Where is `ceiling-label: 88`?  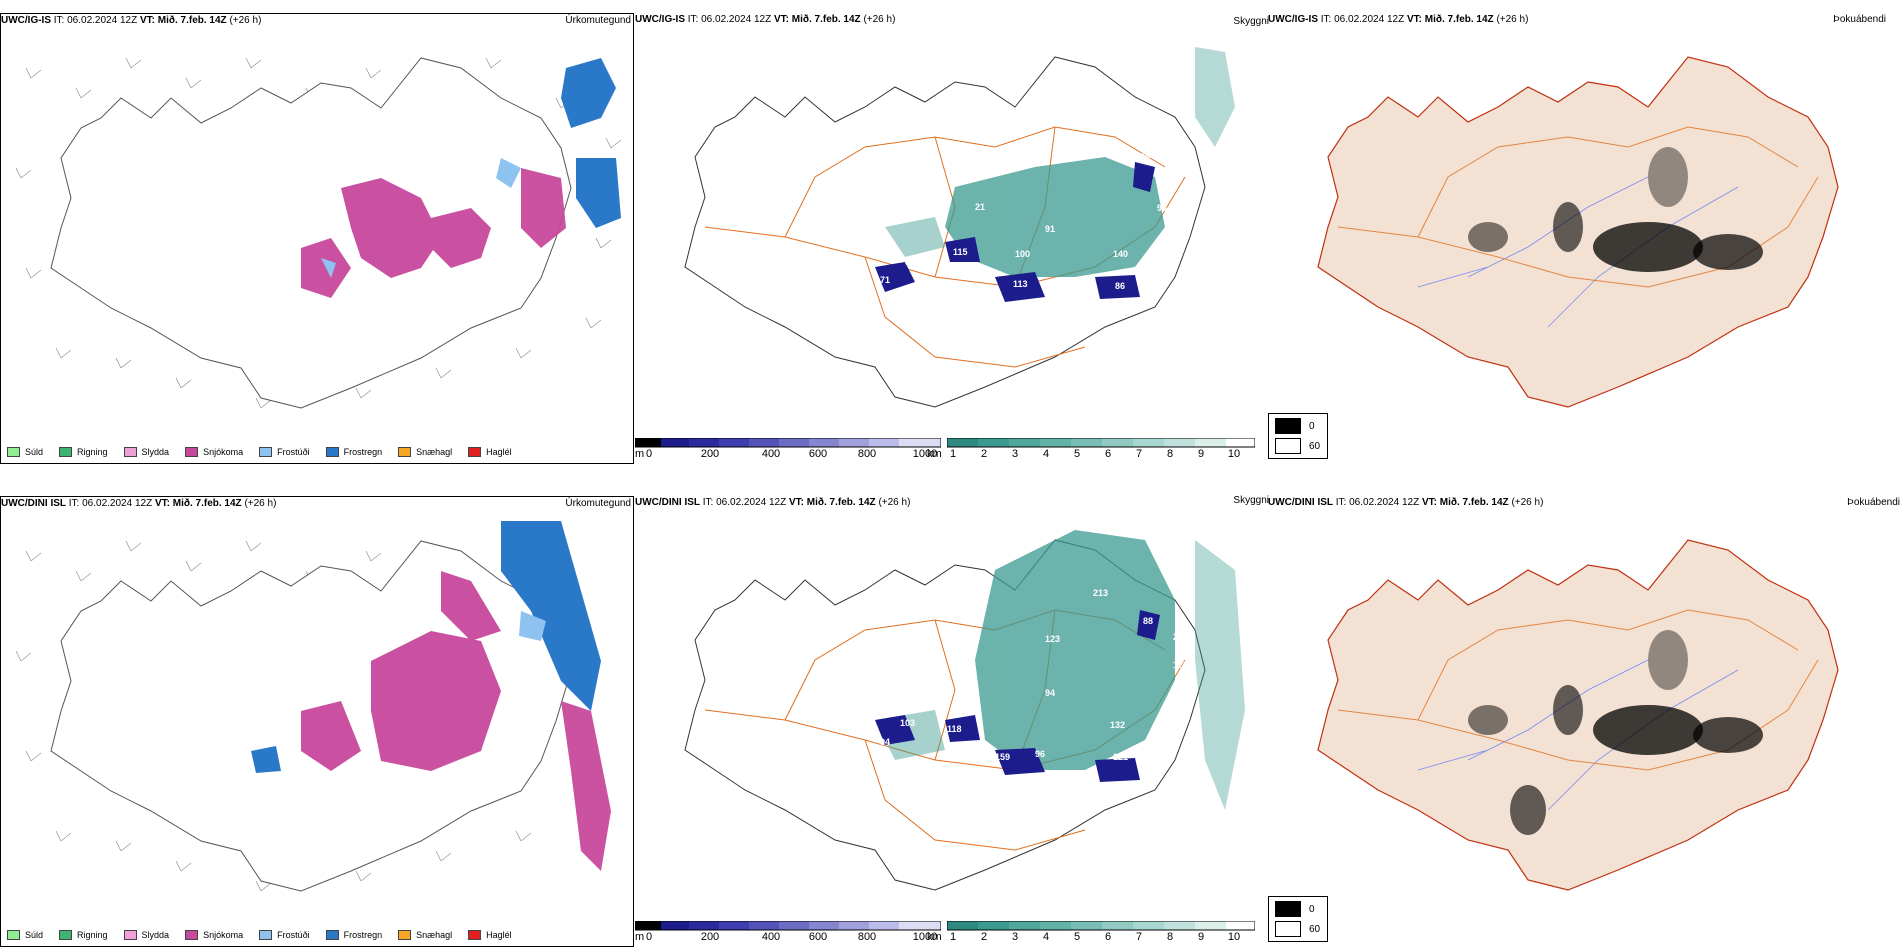
ceiling-label: 88 is located at coordinates (1148, 621).